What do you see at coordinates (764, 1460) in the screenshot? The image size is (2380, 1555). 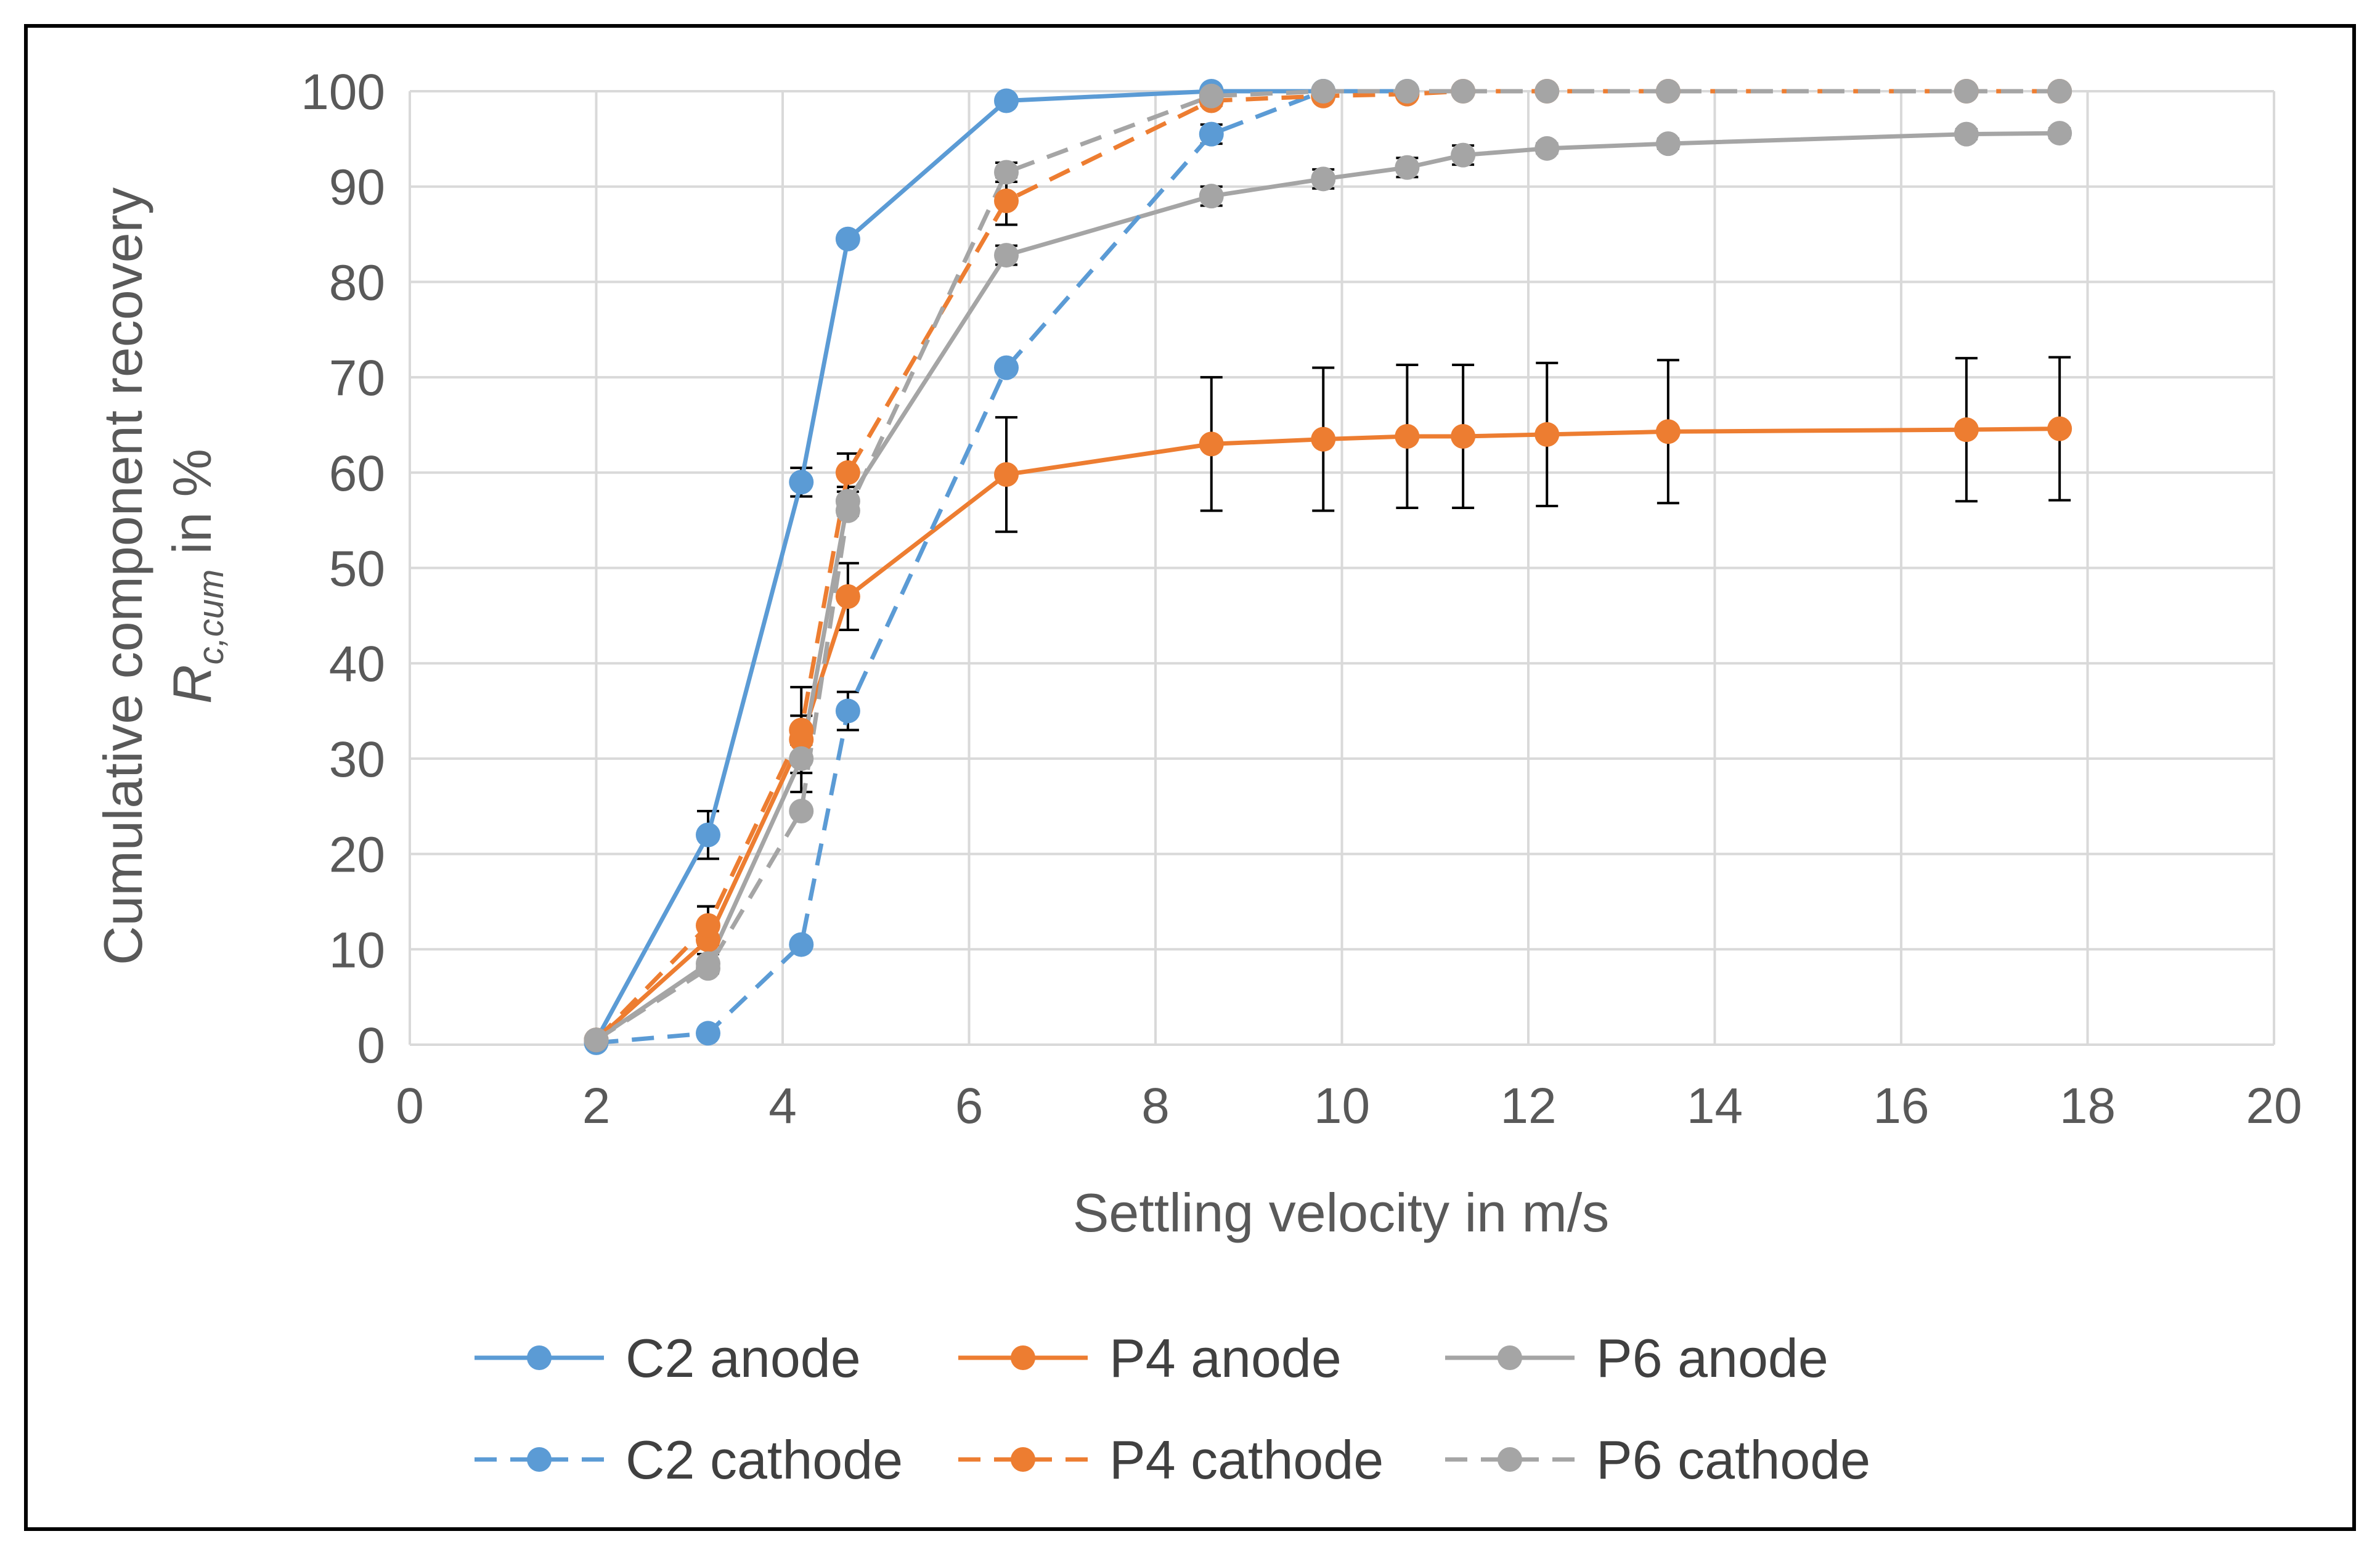 I see `legend-label: C2 cathode` at bounding box center [764, 1460].